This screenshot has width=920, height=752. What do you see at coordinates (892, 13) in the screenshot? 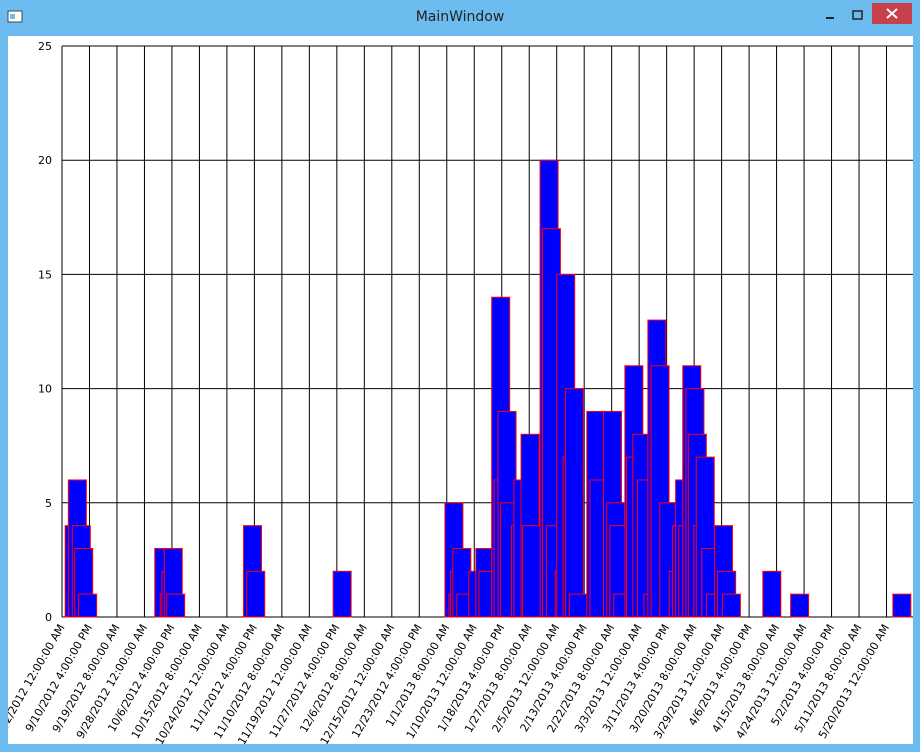
I see `close-icon` at bounding box center [892, 13].